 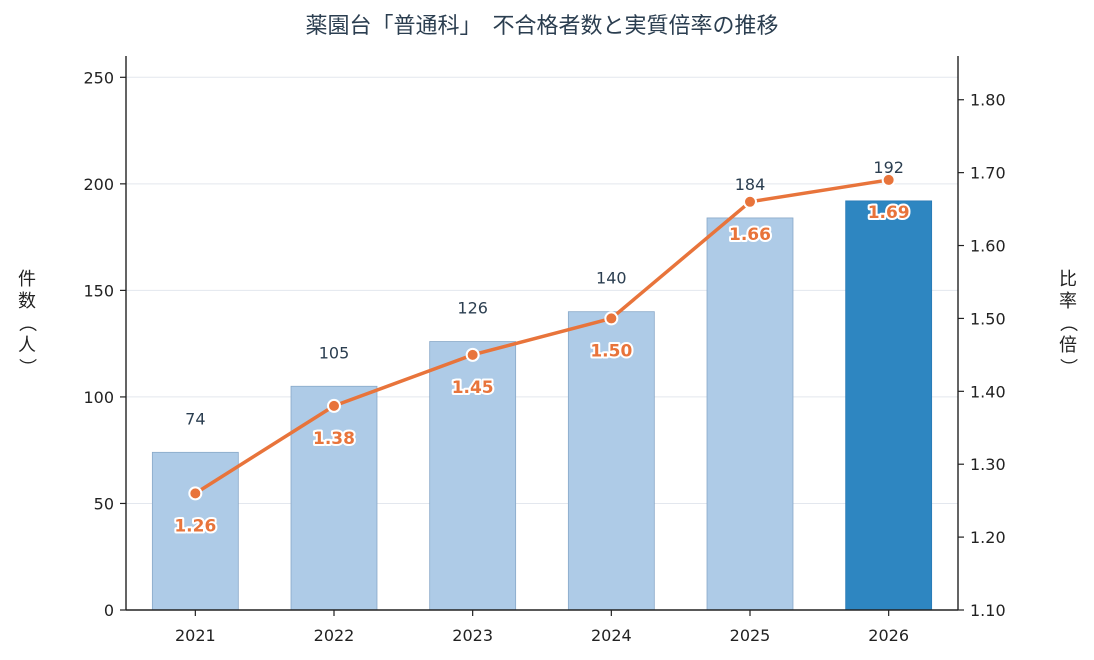 I want to click on bar-2021, so click(x=195, y=531).